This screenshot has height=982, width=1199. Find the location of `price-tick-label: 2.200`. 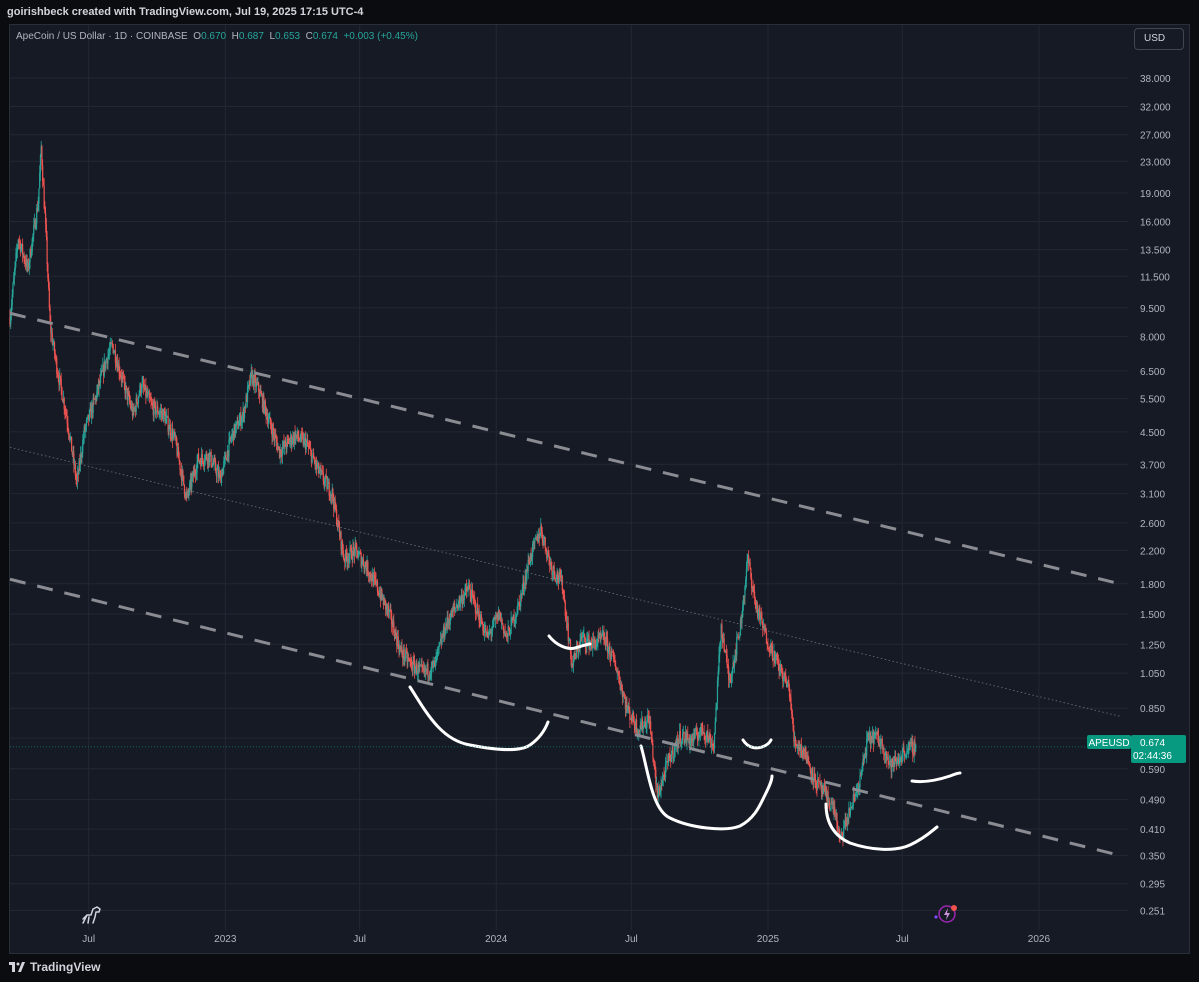

price-tick-label: 2.200 is located at coordinates (1152, 552).